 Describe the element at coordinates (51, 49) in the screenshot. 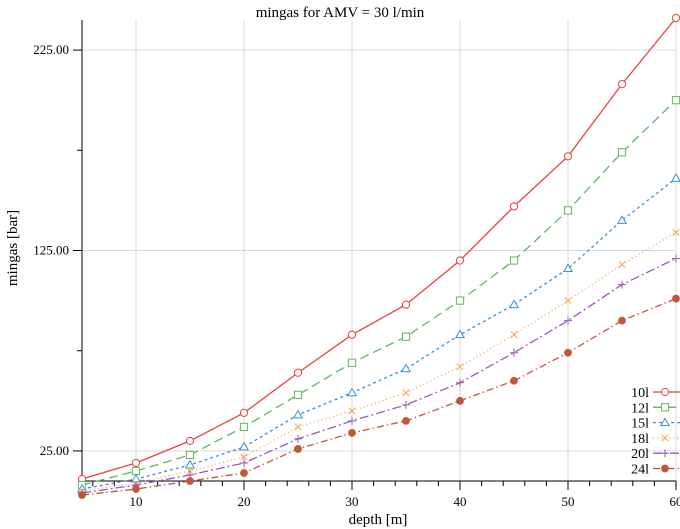

I see `y-tick-label: 225.00` at that location.